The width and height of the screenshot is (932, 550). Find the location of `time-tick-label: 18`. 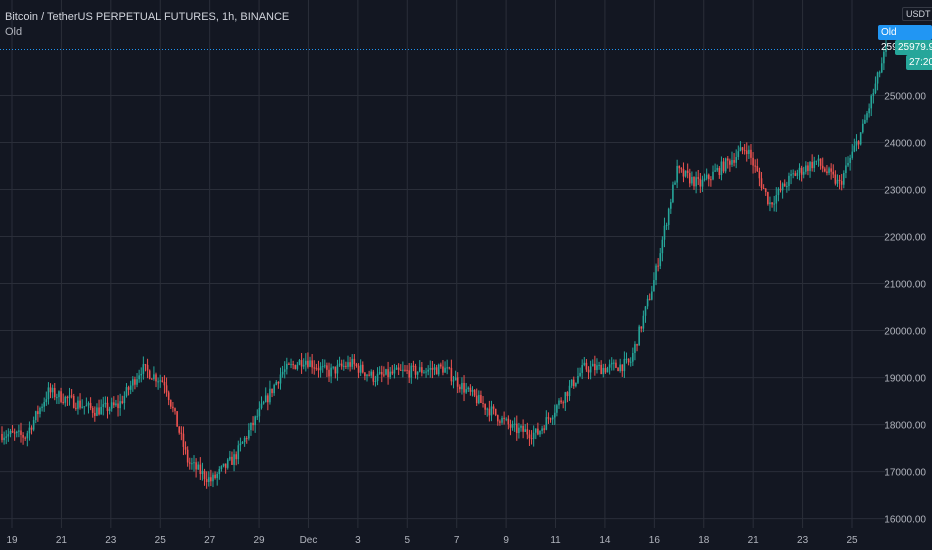

time-tick-label: 18 is located at coordinates (704, 540).